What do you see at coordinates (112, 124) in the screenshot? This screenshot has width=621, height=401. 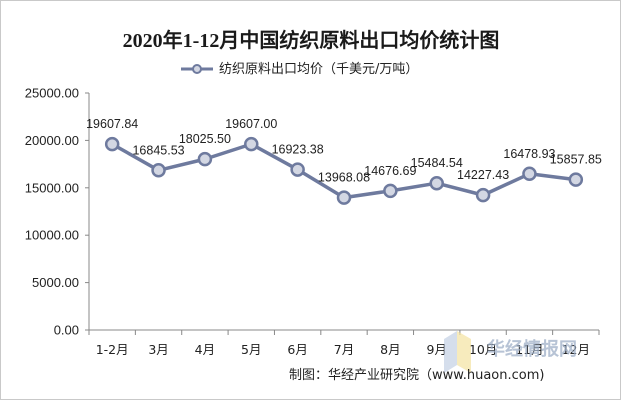 I see `data-label: 19607.84` at bounding box center [112, 124].